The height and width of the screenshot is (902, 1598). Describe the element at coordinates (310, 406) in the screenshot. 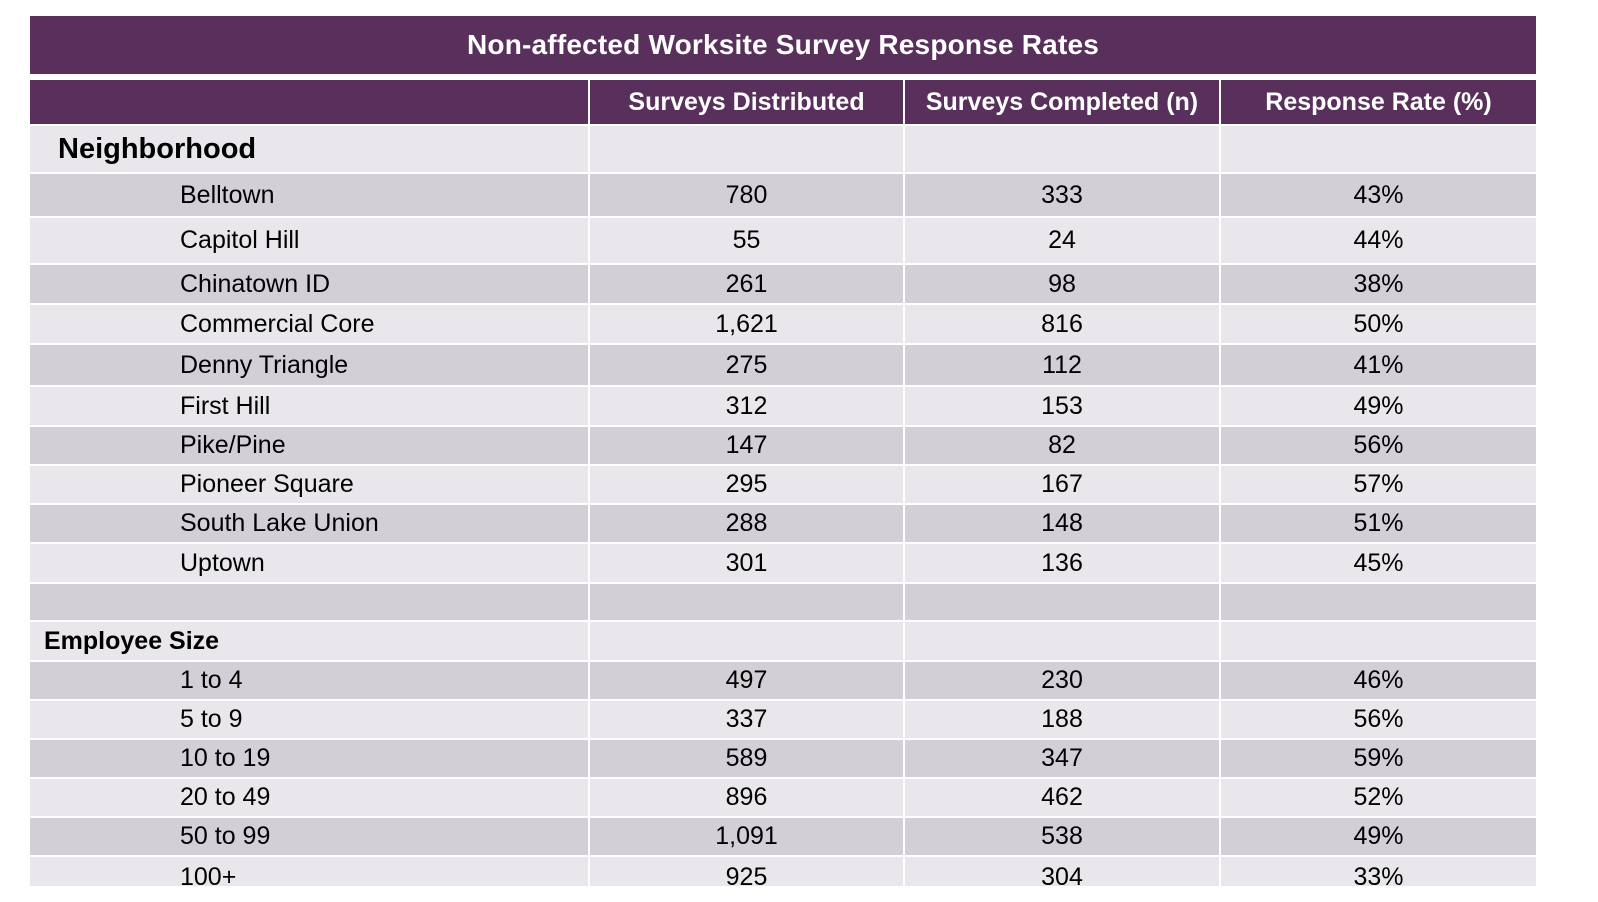

I see `label-cell: First Hill` at that location.